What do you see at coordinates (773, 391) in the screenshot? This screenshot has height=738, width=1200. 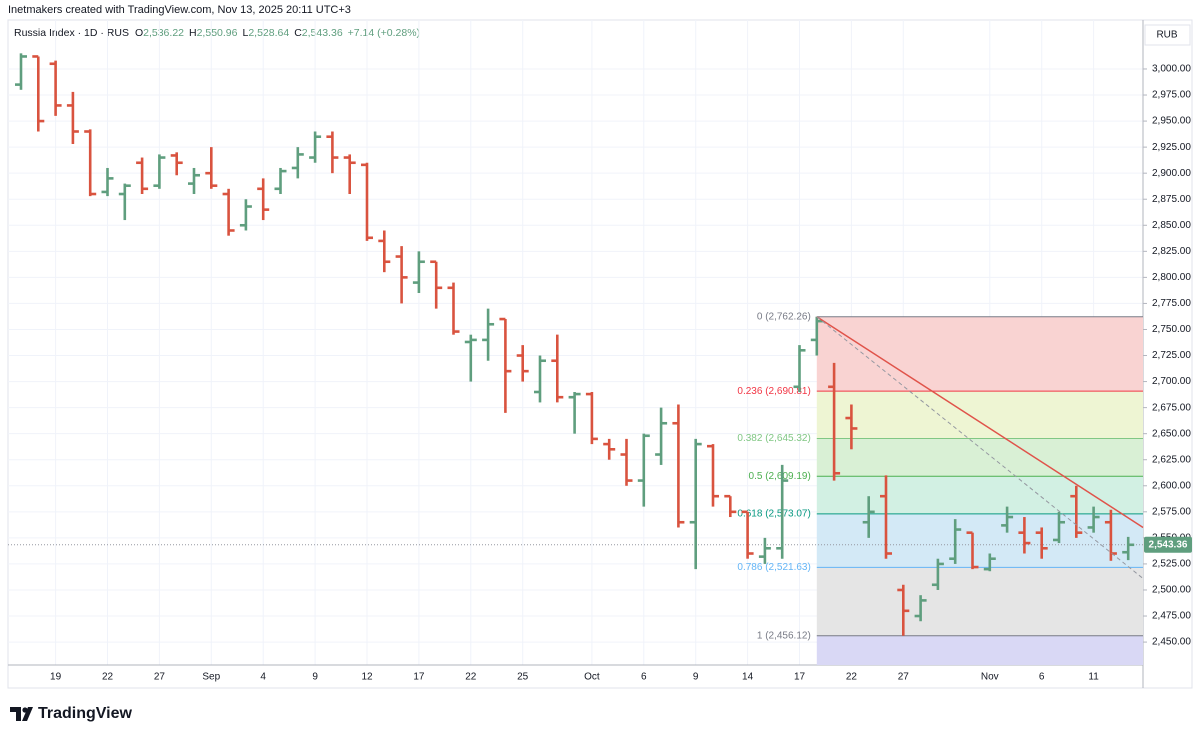 I see `fib-label: 0.236 (2,690.81)` at bounding box center [773, 391].